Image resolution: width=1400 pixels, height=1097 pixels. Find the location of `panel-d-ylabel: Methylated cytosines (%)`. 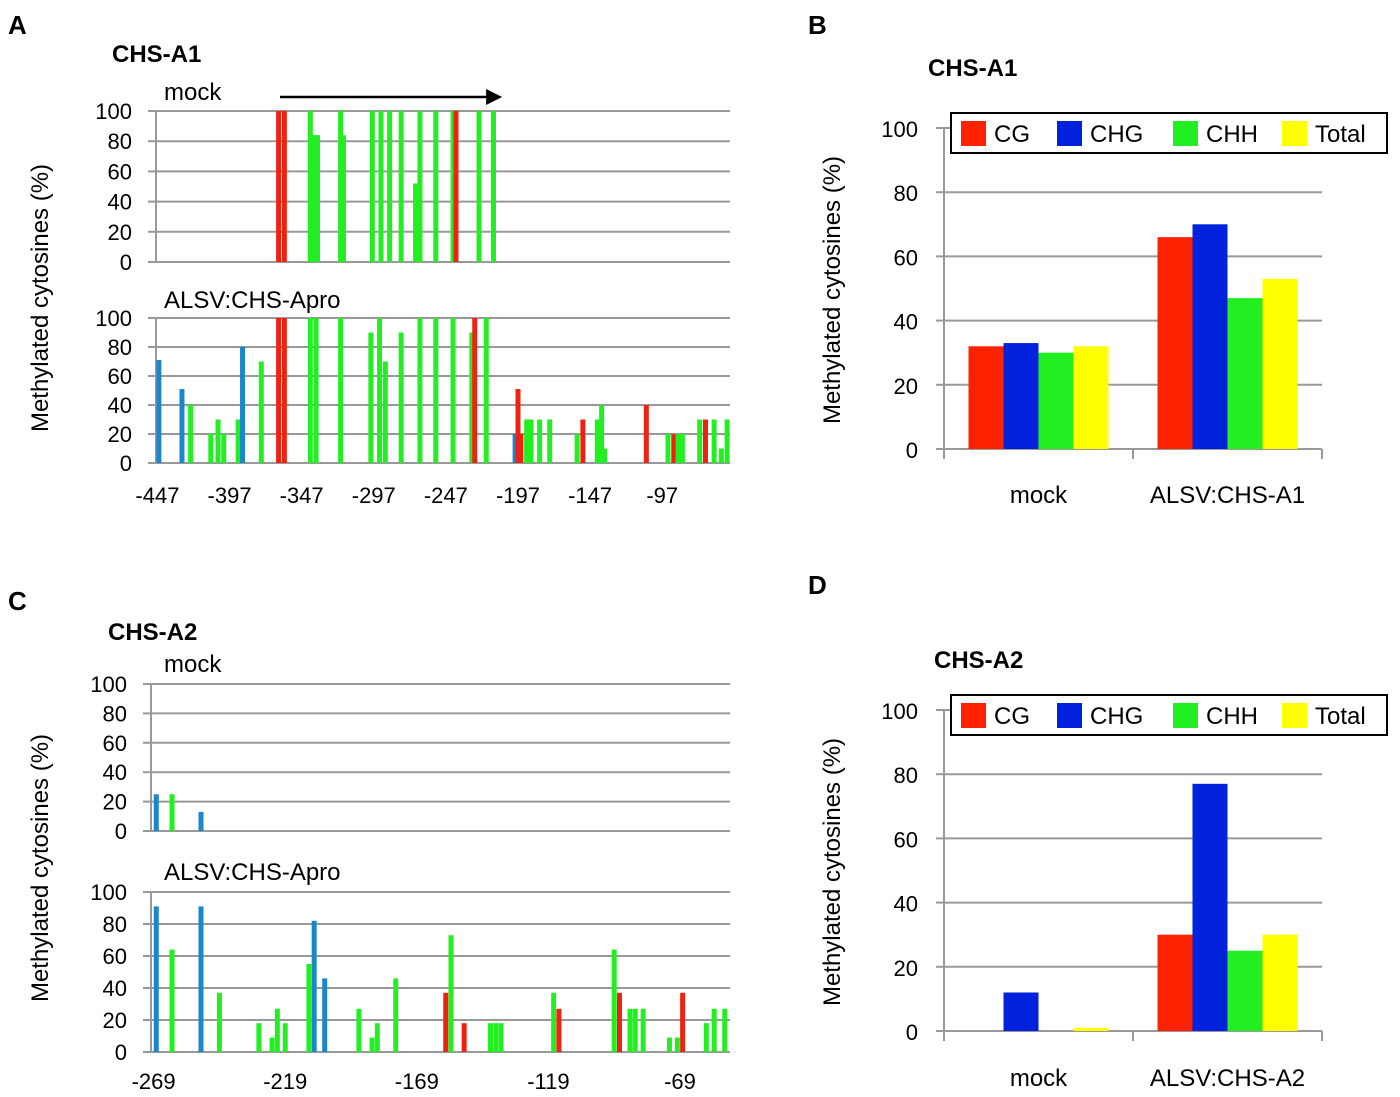

panel-d-ylabel: Methylated cytosines (%) is located at coordinates (832, 872).